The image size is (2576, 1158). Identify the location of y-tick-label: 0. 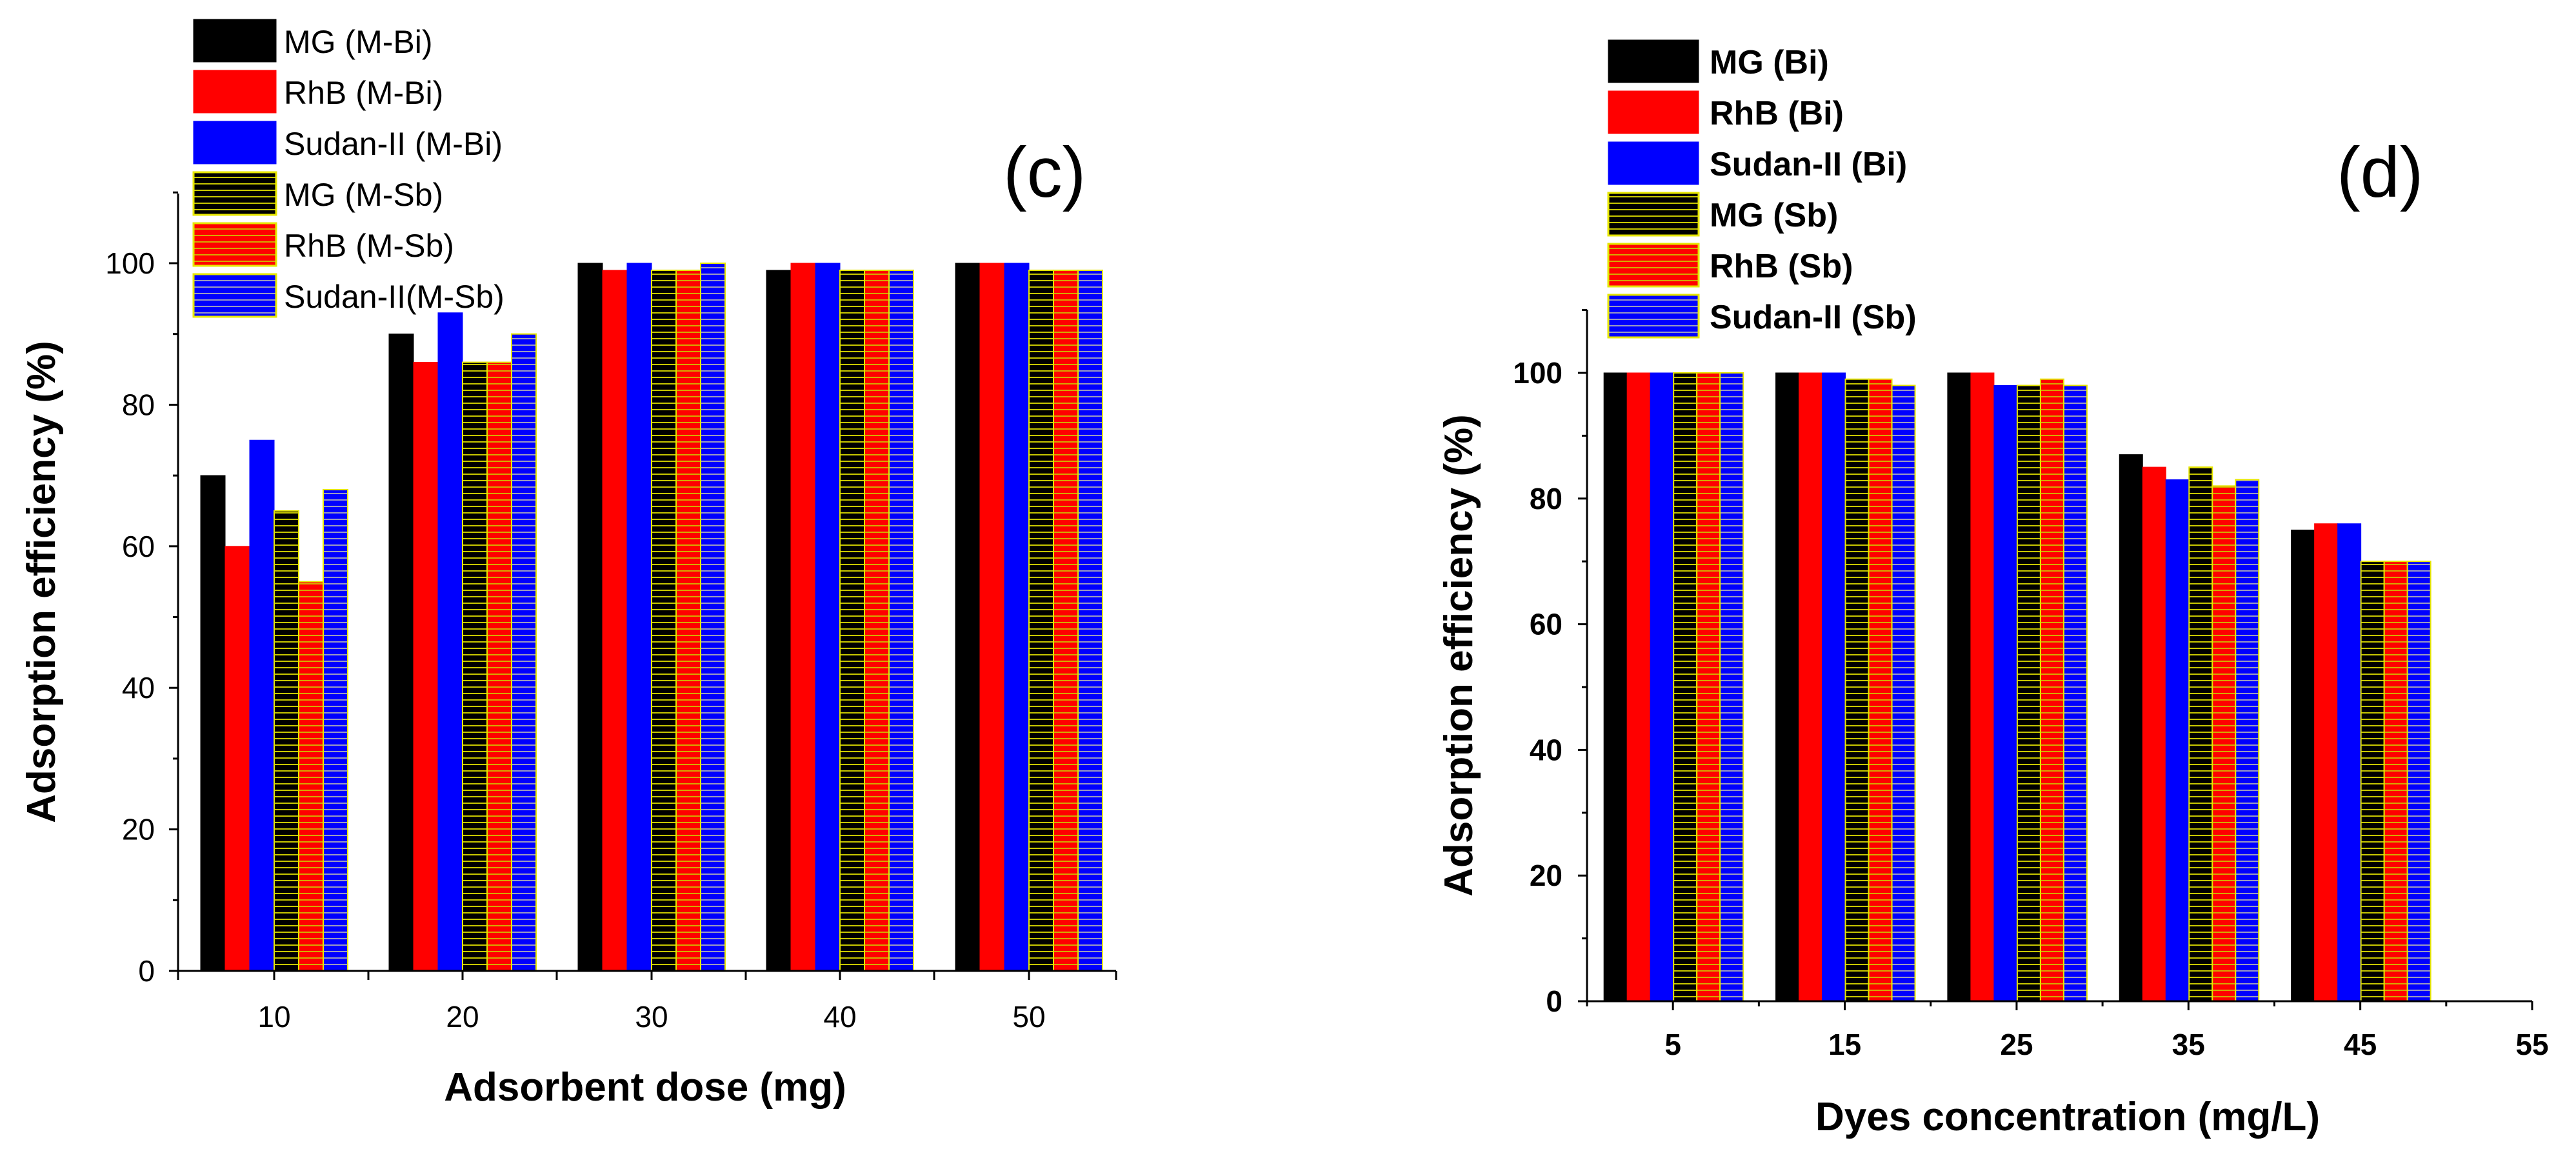
(146, 971).